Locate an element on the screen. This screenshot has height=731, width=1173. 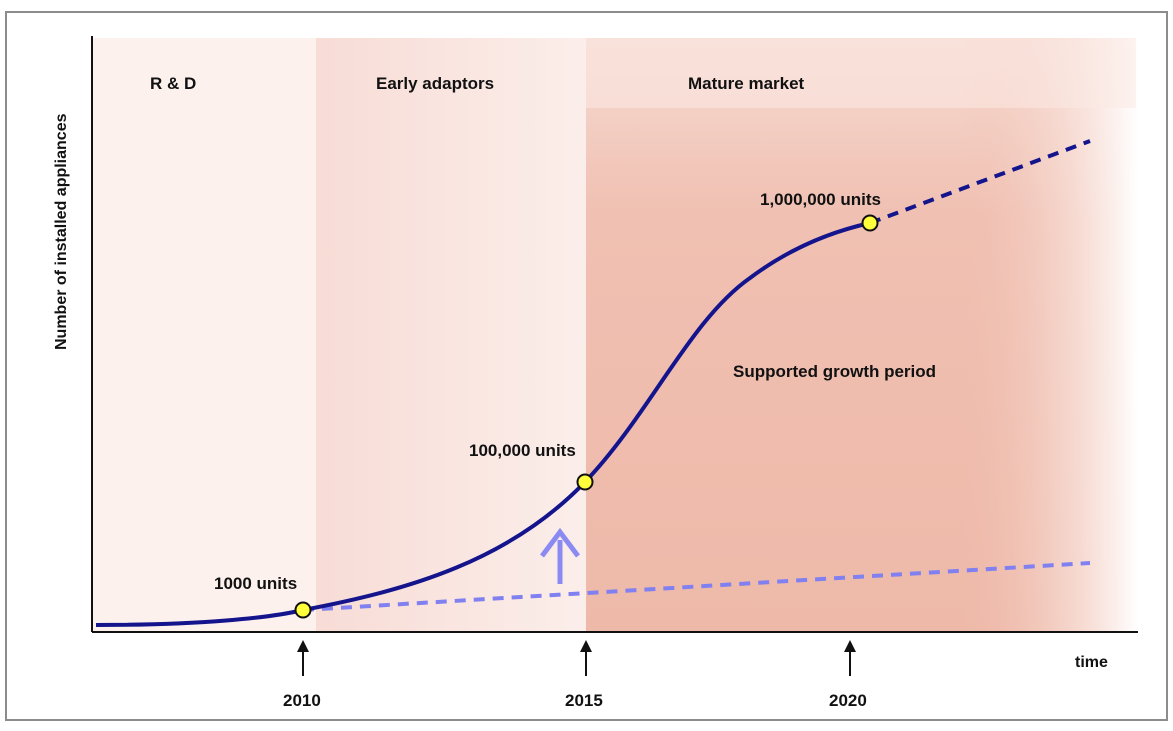
milestone-label-100000: 100,000 units is located at coordinates (522, 450).